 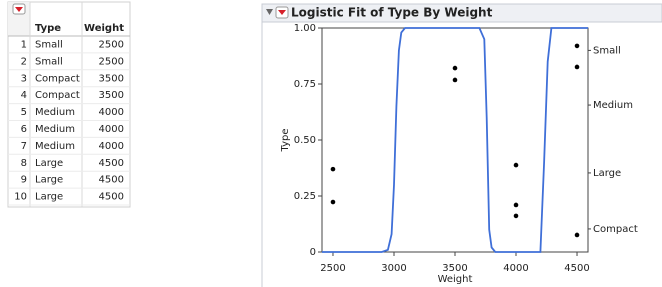 I want to click on y2-tick-label: Compact, so click(x=615, y=229).